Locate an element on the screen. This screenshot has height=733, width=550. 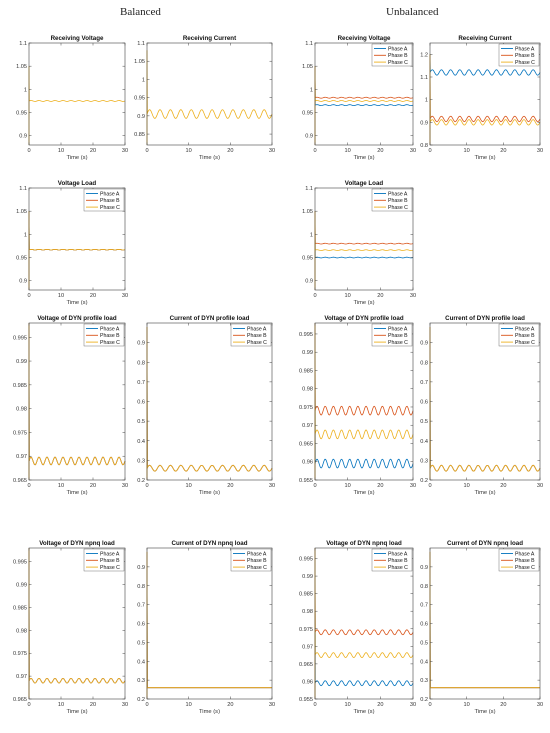
plot-title: Receiving Voltage is located at coordinates (77, 38).